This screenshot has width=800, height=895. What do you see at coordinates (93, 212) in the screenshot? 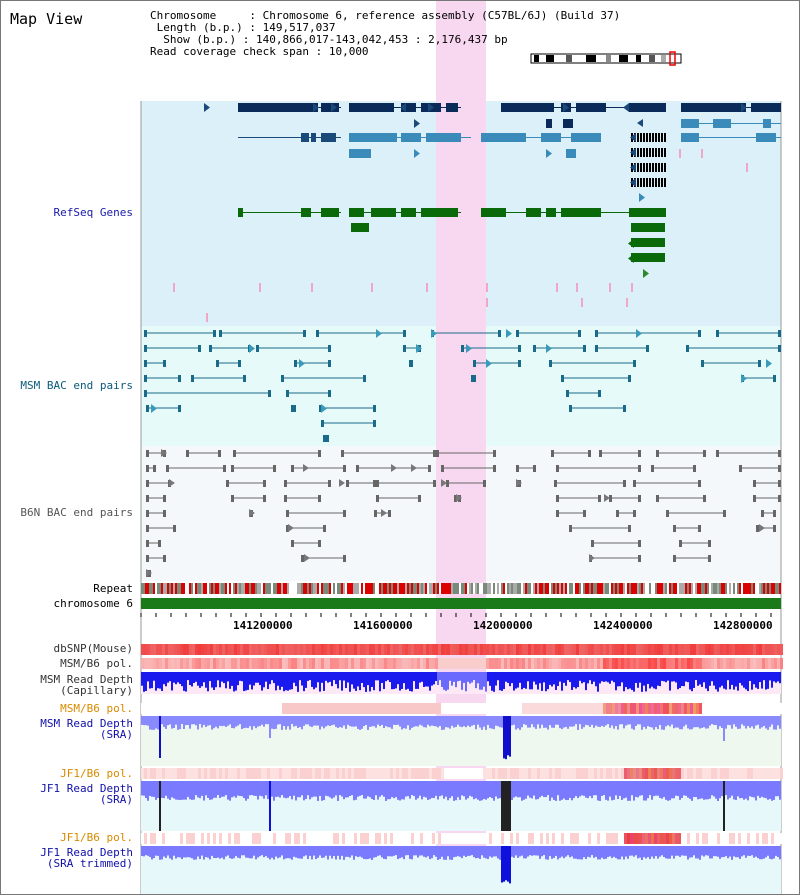
I see `track-label-refseq: RefSeq Genes` at bounding box center [93, 212].